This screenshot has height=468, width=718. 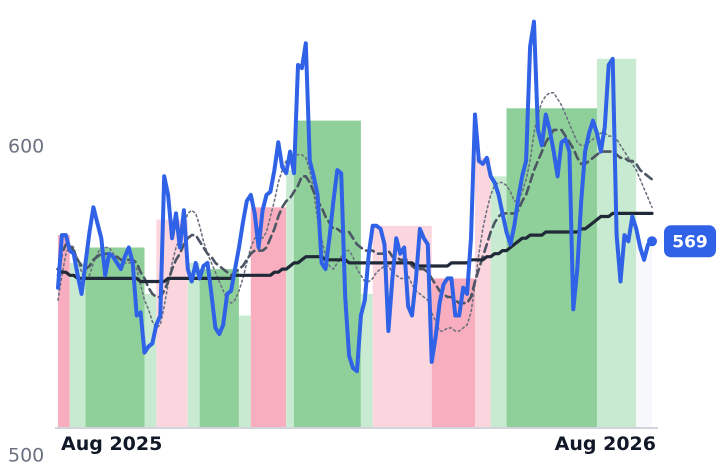 I want to click on y-tick-label: 600, so click(x=26, y=146).